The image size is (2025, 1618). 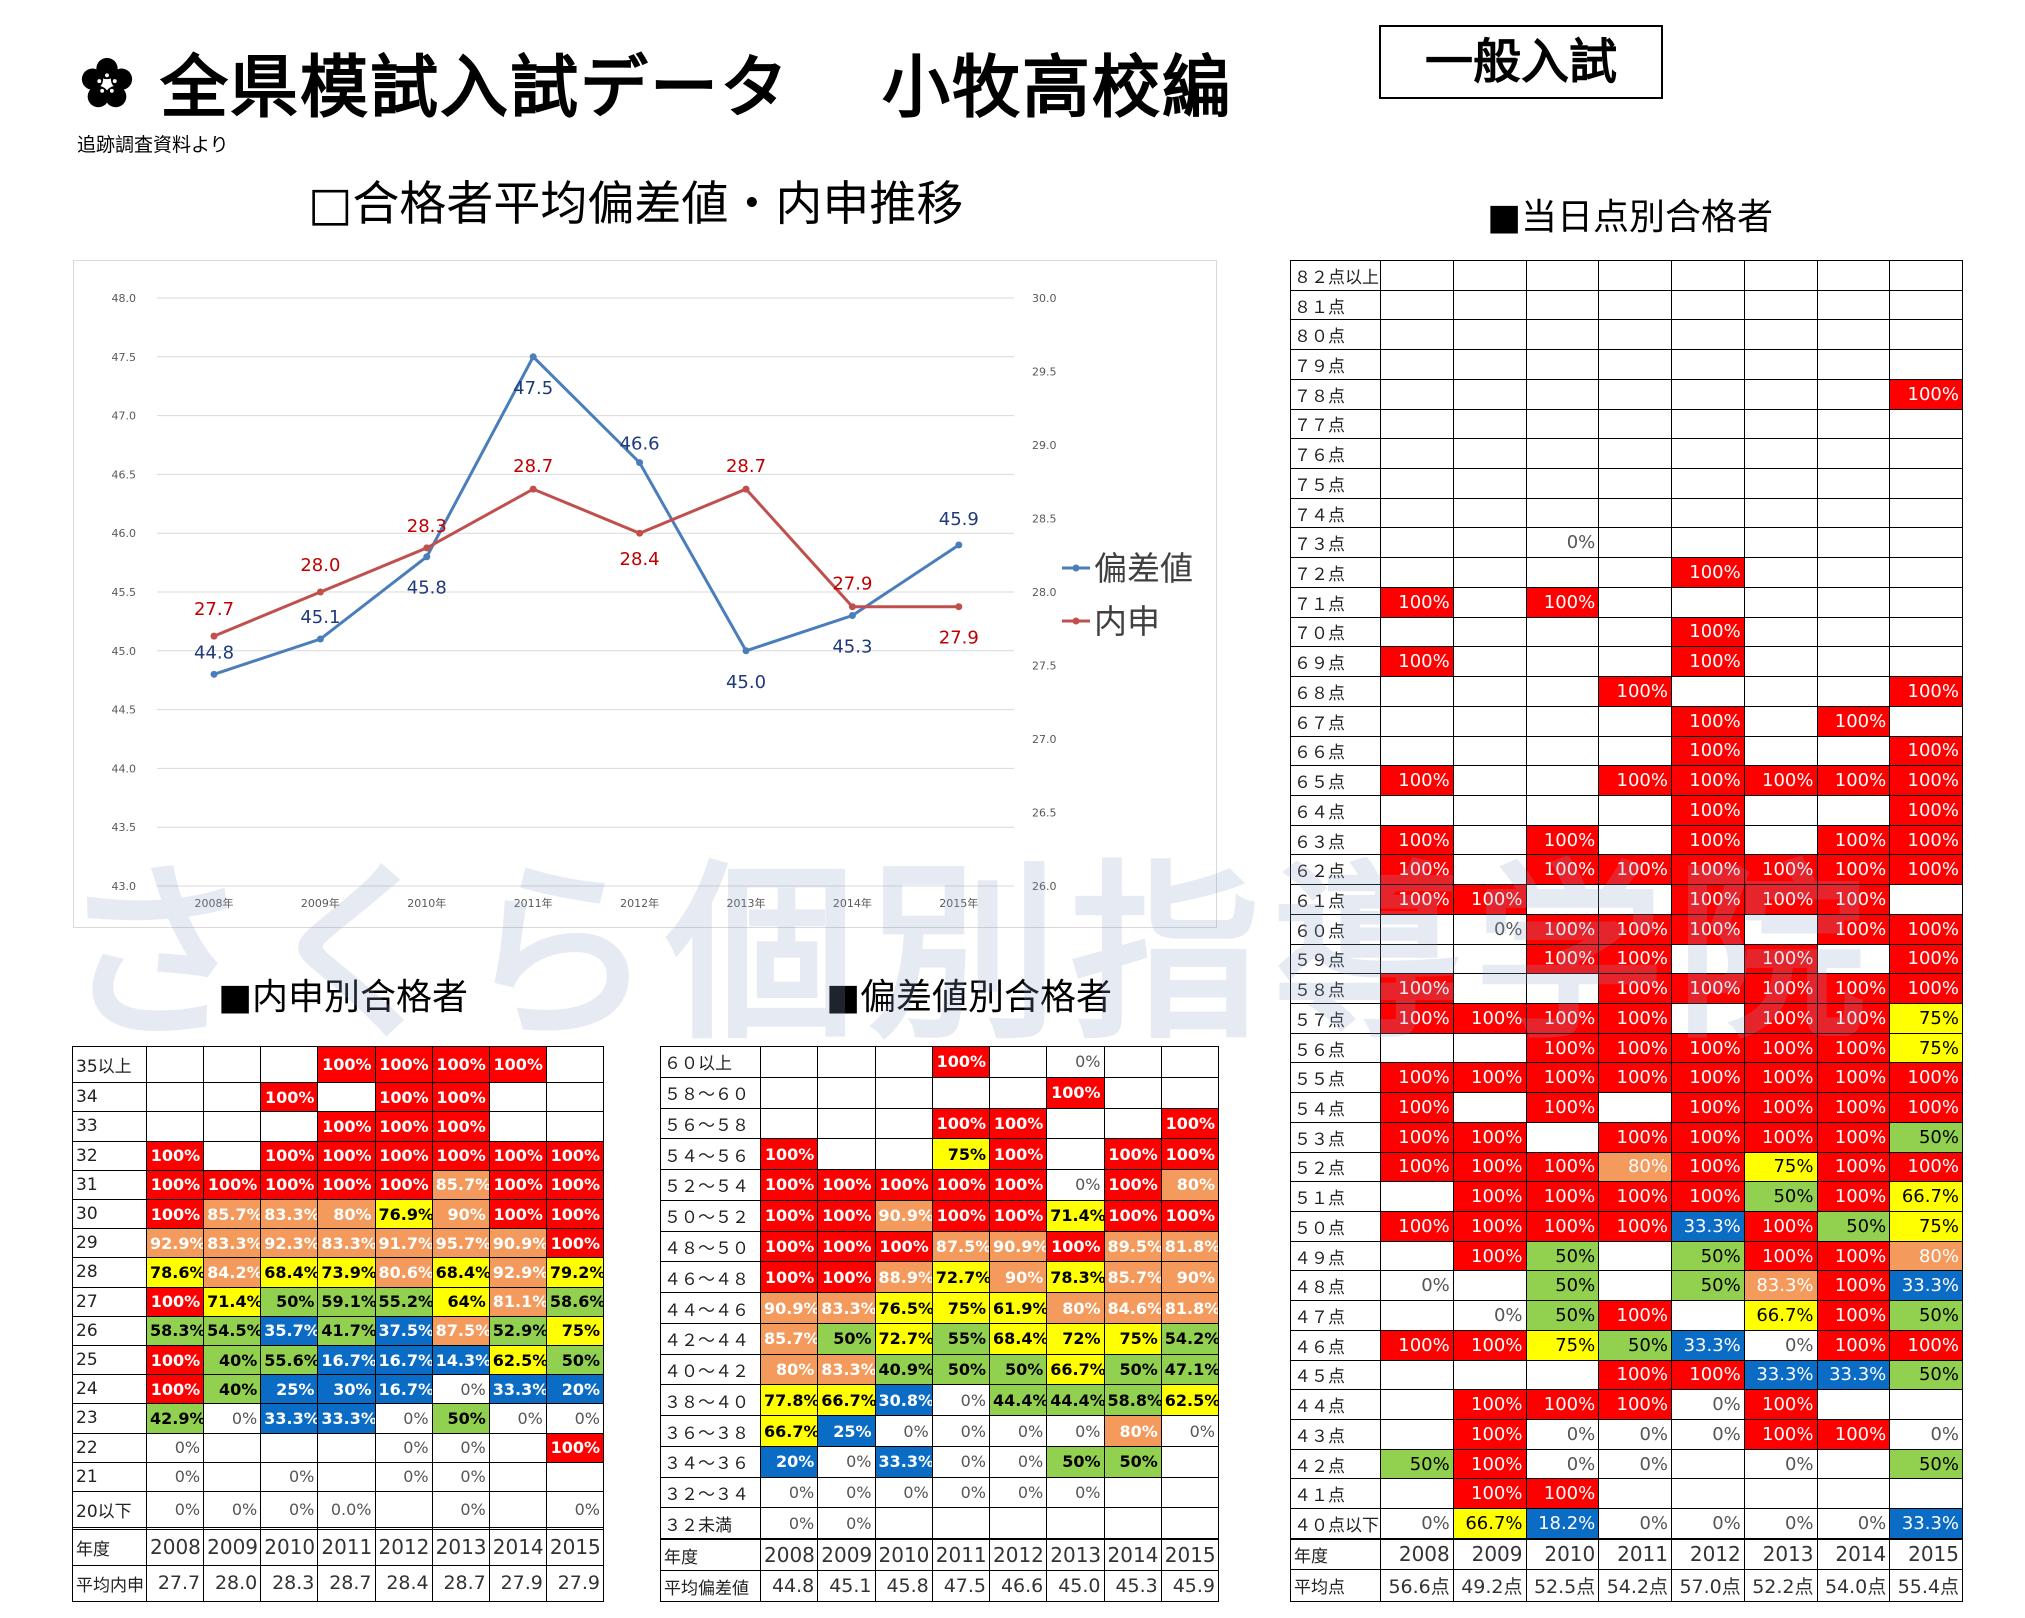 I want to click on table-row: 27 100% 71.4% 50% 59.1% 55.2% 64% 81.1% 58.6%, so click(x=338, y=1301).